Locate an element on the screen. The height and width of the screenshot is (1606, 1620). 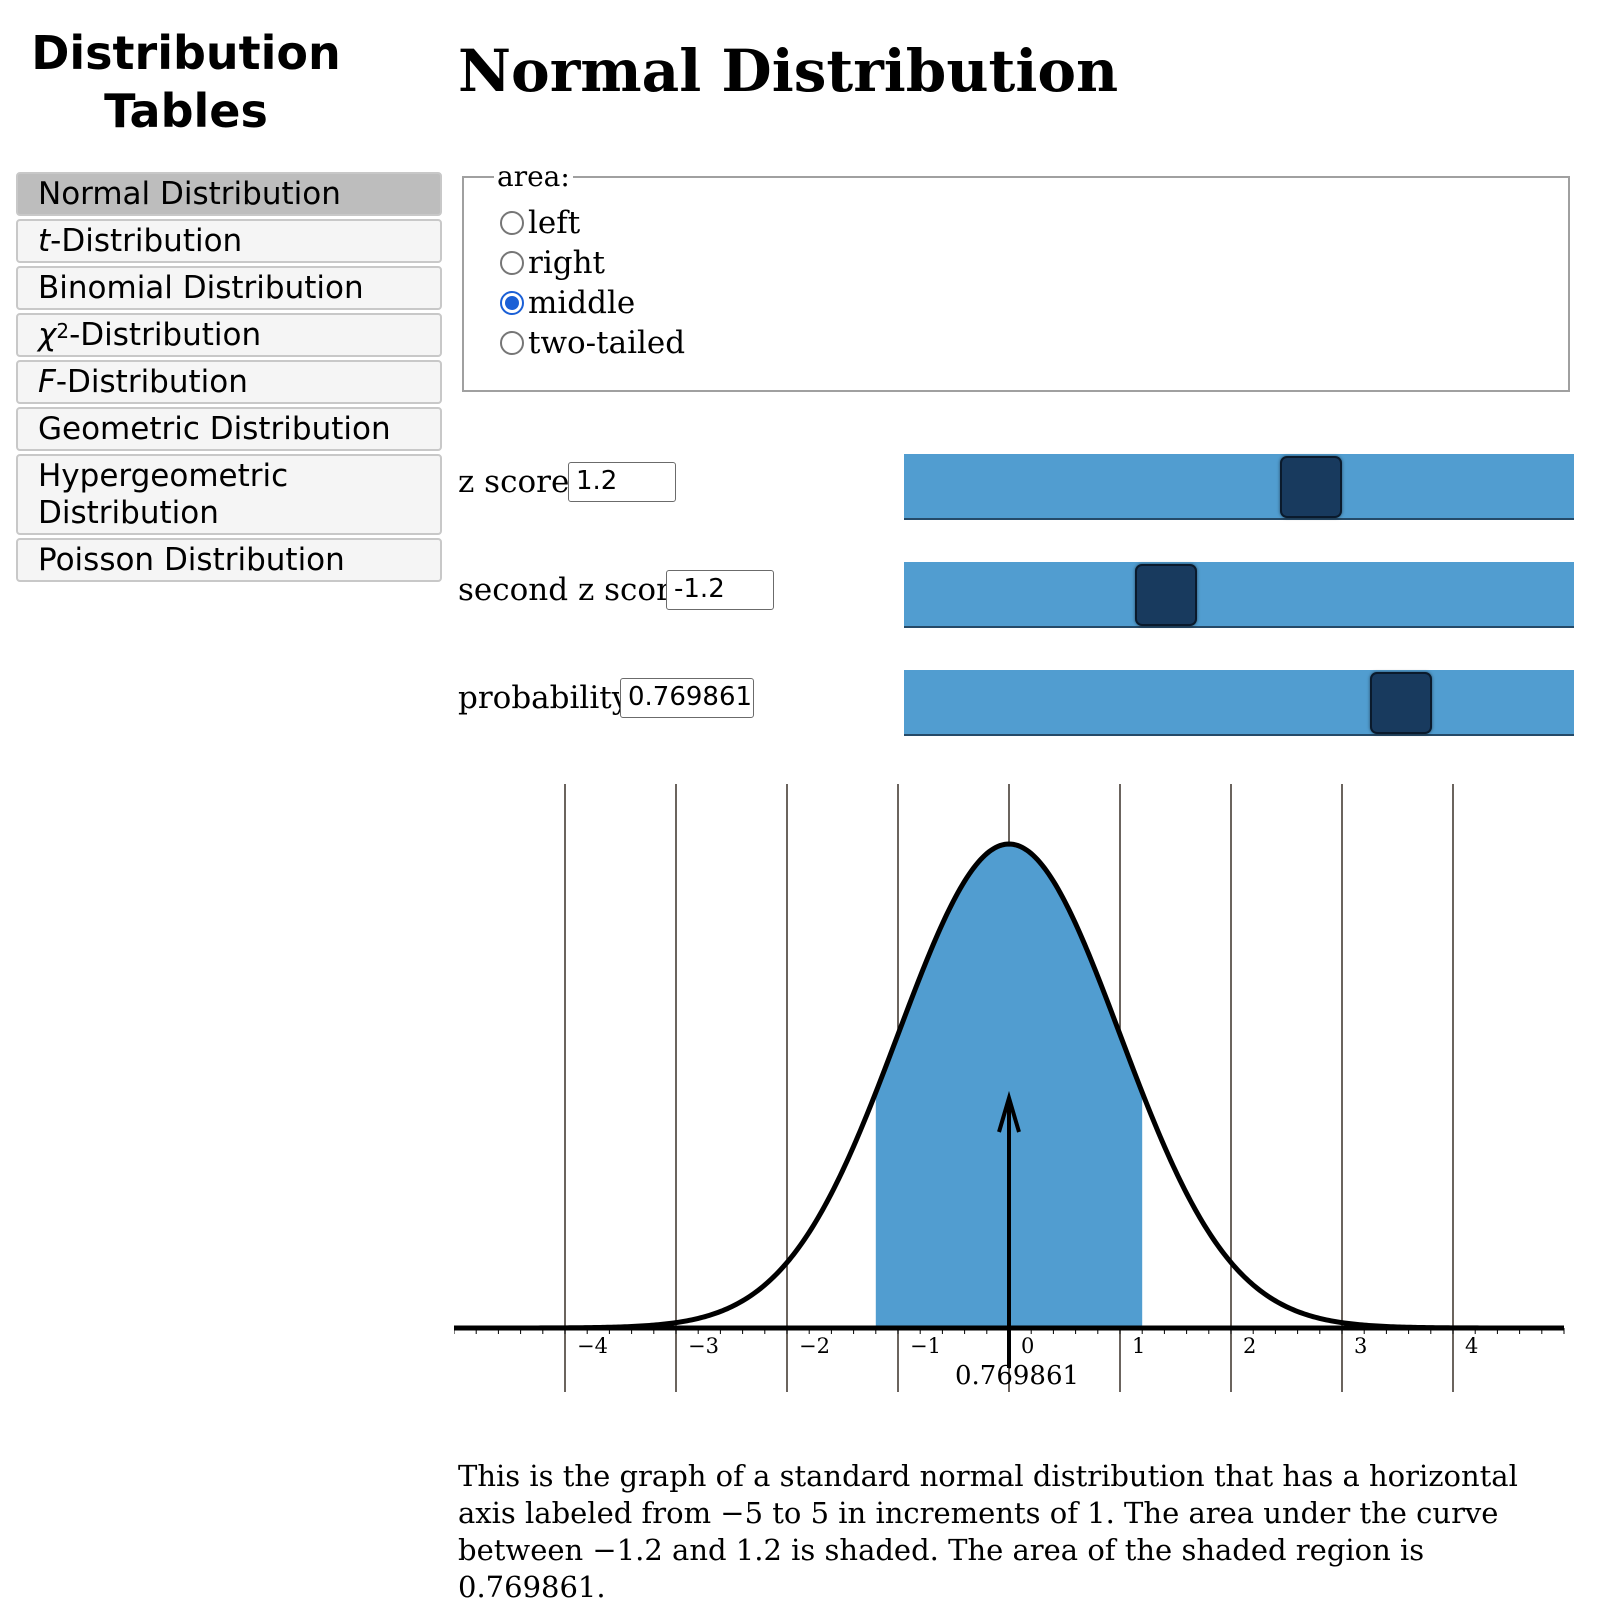
radio-label: left is located at coordinates (554, 223).